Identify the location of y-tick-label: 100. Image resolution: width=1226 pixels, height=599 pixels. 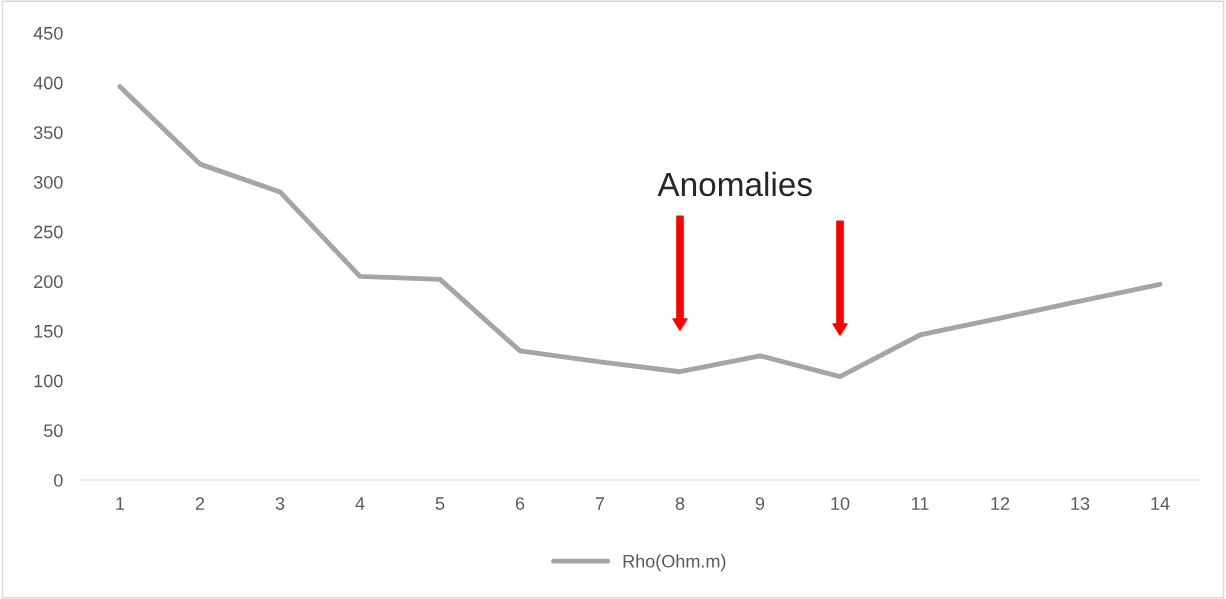
(48, 381).